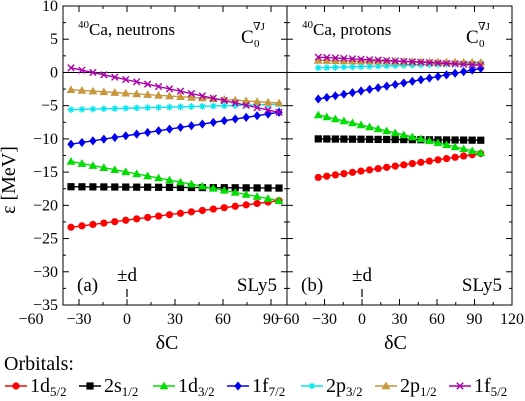 This screenshot has width=525, height=401. What do you see at coordinates (132, 29) in the screenshot?
I see `header-text: Ca, neutrons` at bounding box center [132, 29].